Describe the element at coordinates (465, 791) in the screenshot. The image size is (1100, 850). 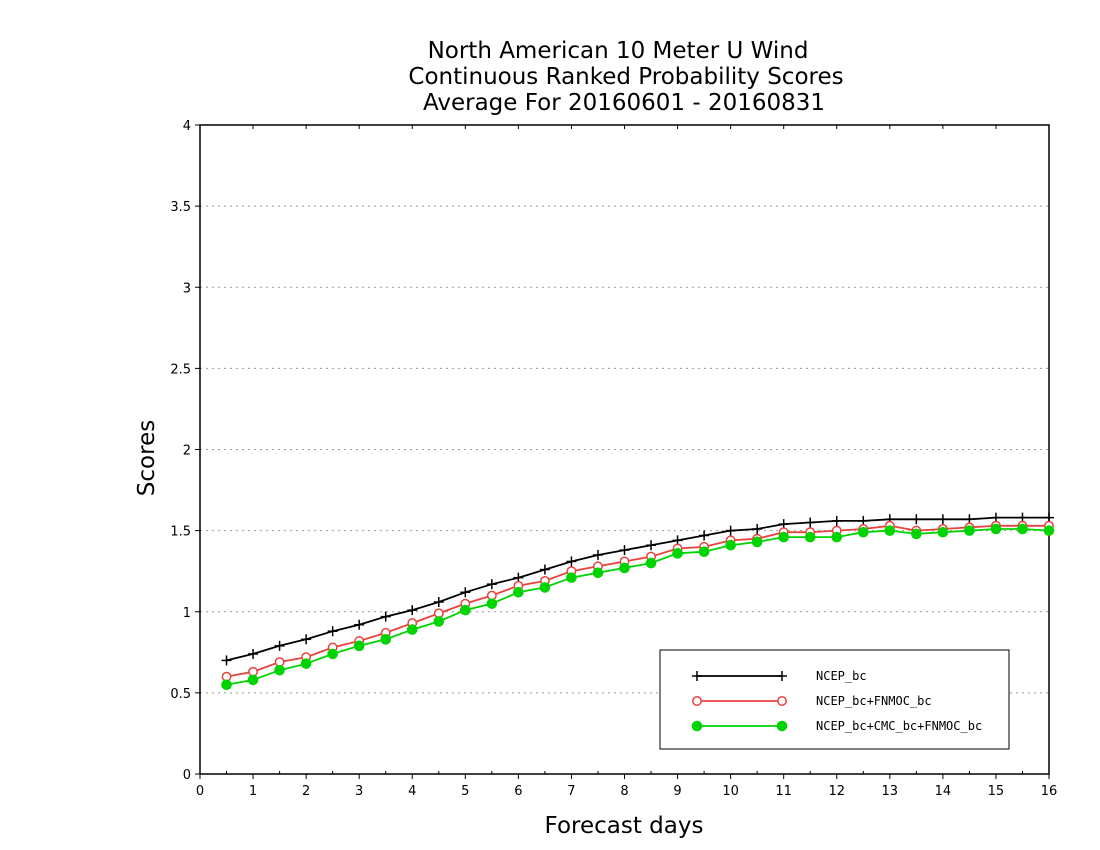
I see `x-tick-label: 5` at that location.